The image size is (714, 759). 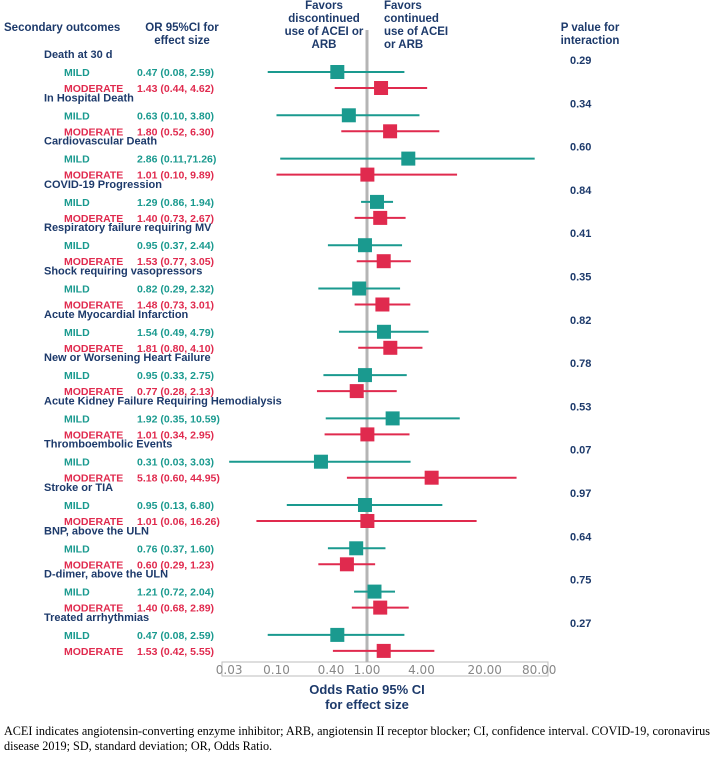 I want to click on outcome-title: D-dimer, above the ULN, so click(x=106, y=575).